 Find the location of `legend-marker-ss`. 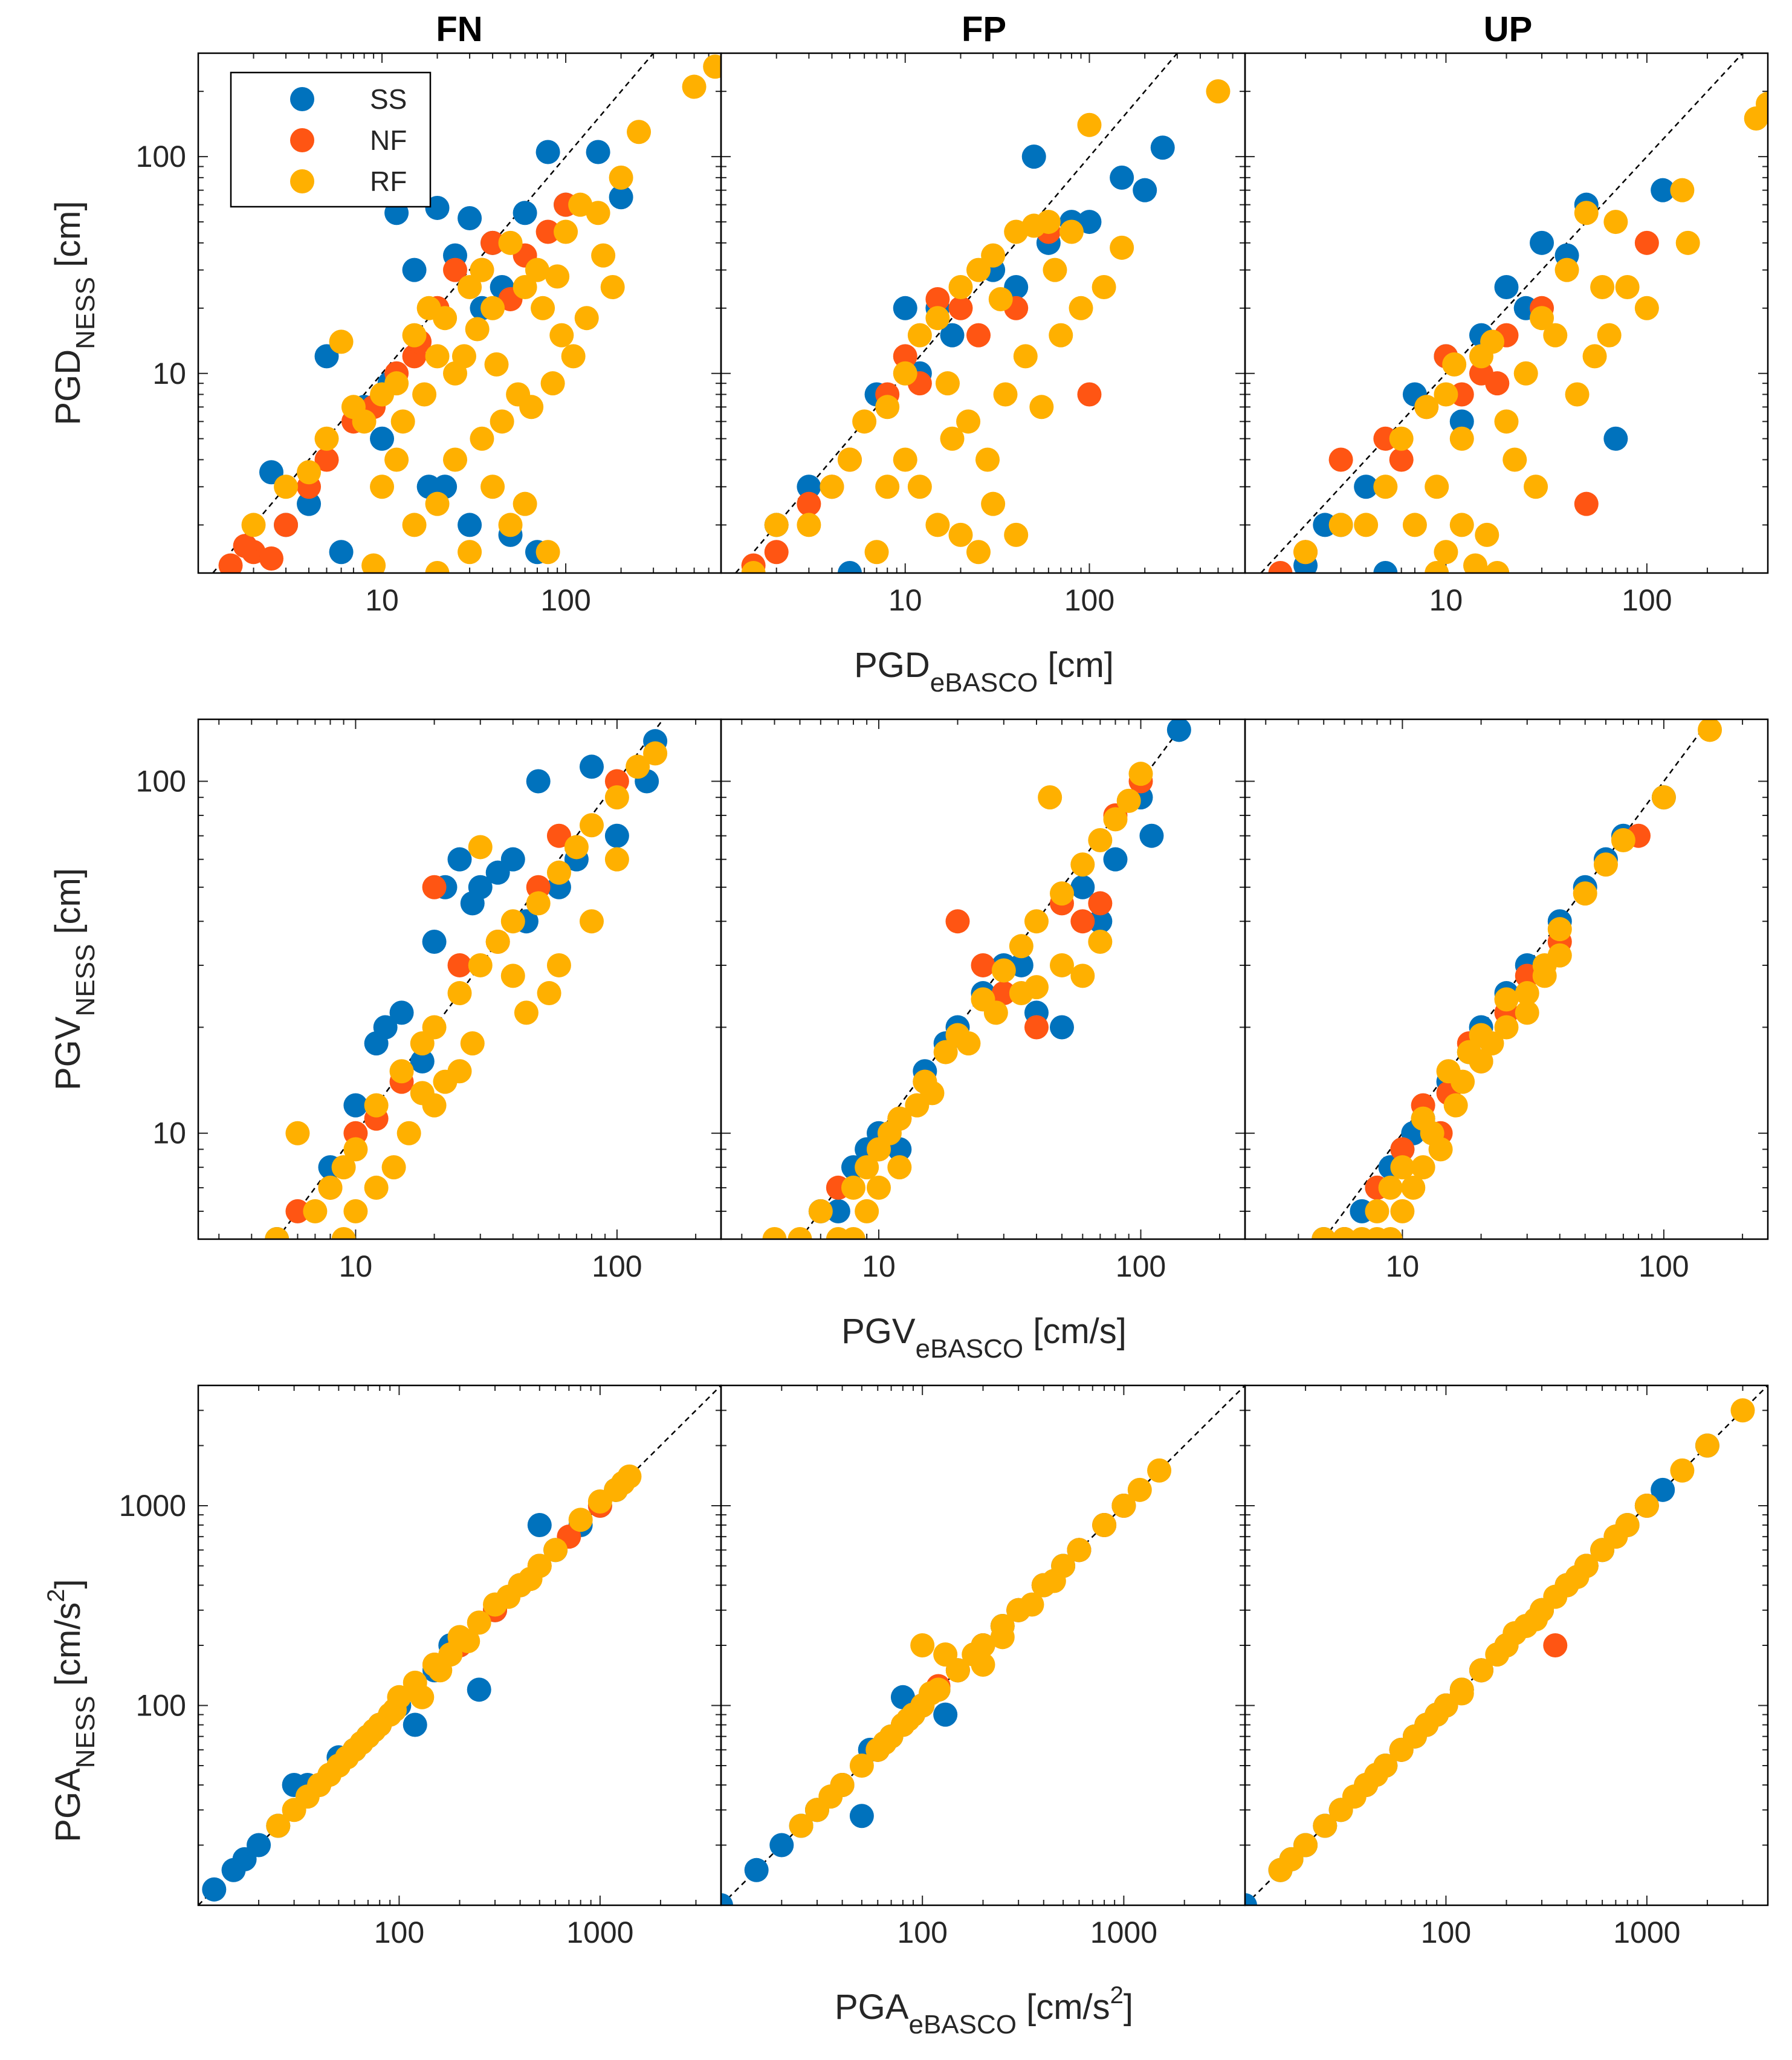

legend-marker-ss is located at coordinates (302, 99).